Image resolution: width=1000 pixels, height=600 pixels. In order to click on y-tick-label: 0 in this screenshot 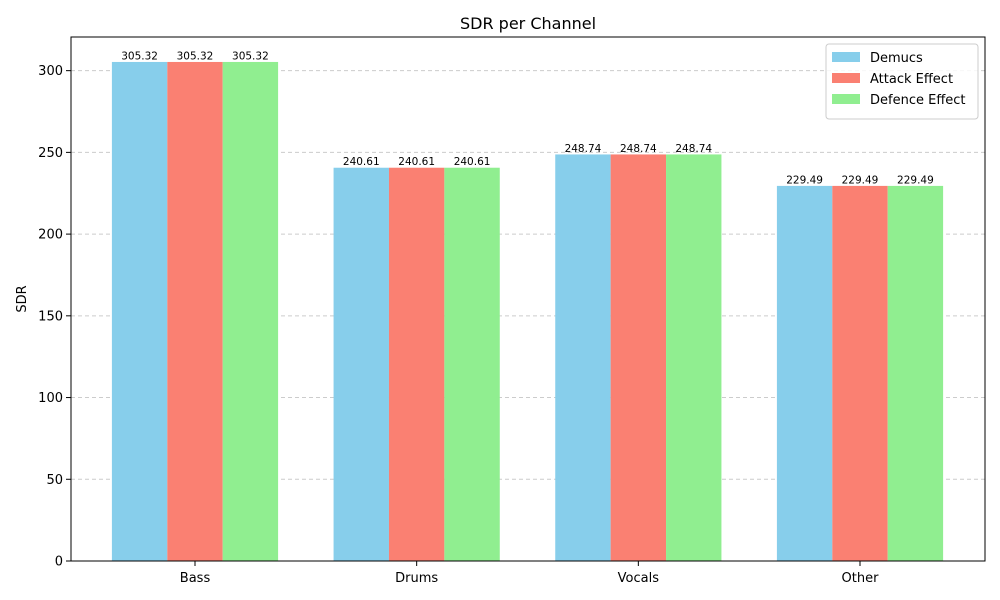, I will do `click(59, 562)`.